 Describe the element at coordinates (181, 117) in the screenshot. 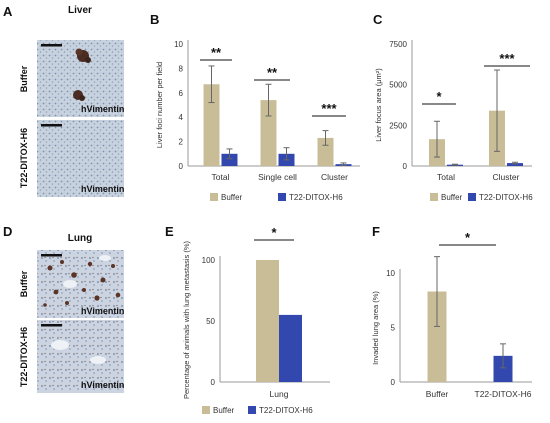

I see `y-tick-label: 4` at that location.